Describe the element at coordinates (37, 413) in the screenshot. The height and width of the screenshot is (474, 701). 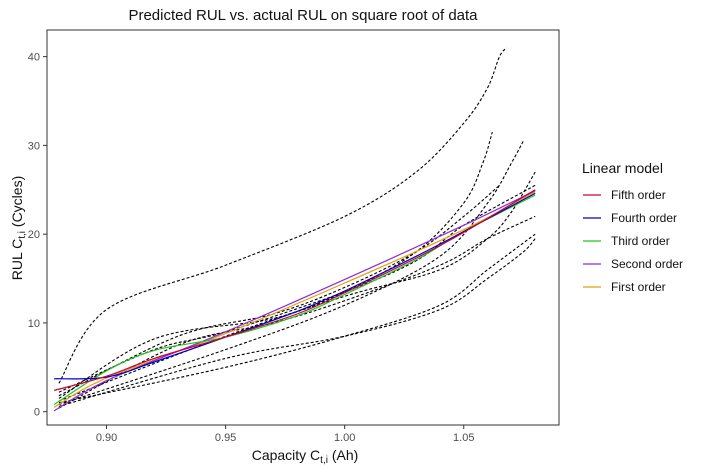
I see `y-tick-label: 0` at that location.